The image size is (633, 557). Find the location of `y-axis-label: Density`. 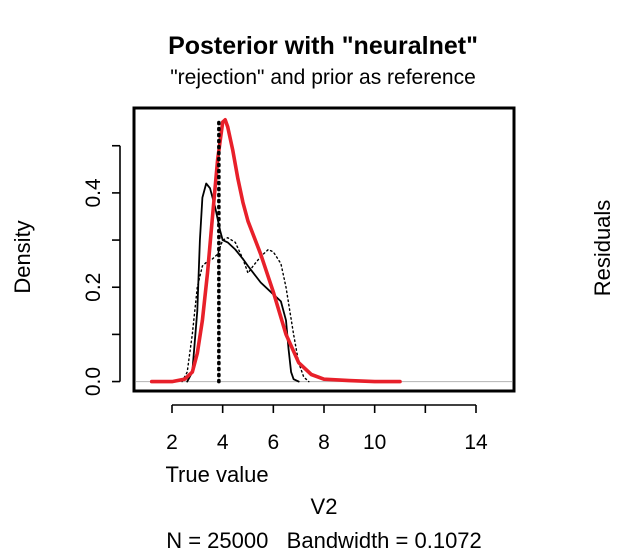

y-axis-label: Density is located at coordinates (22, 256).